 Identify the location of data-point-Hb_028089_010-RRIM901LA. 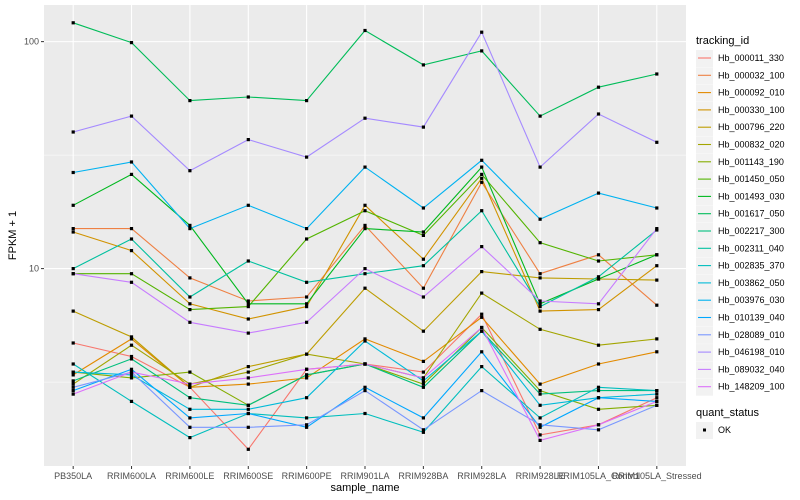
(365, 391).